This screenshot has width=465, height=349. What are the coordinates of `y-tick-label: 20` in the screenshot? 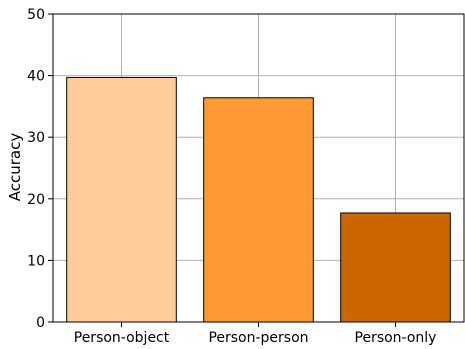 It's located at (36, 200).